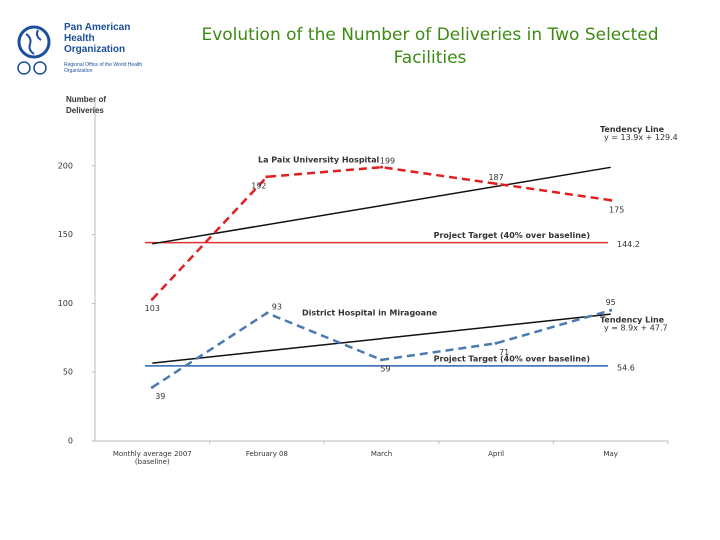 This screenshot has height=540, width=720. Describe the element at coordinates (628, 244) in the screenshot. I see `target-value: 144.2` at that location.